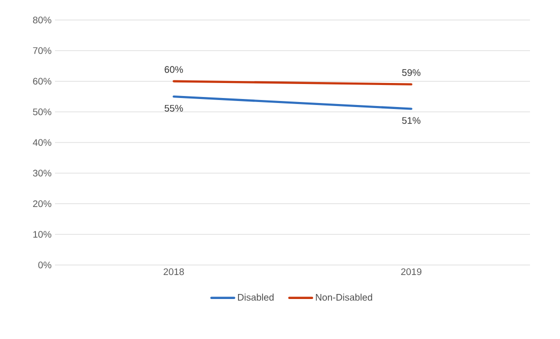  I want to click on legend-label: Disabled, so click(256, 297).